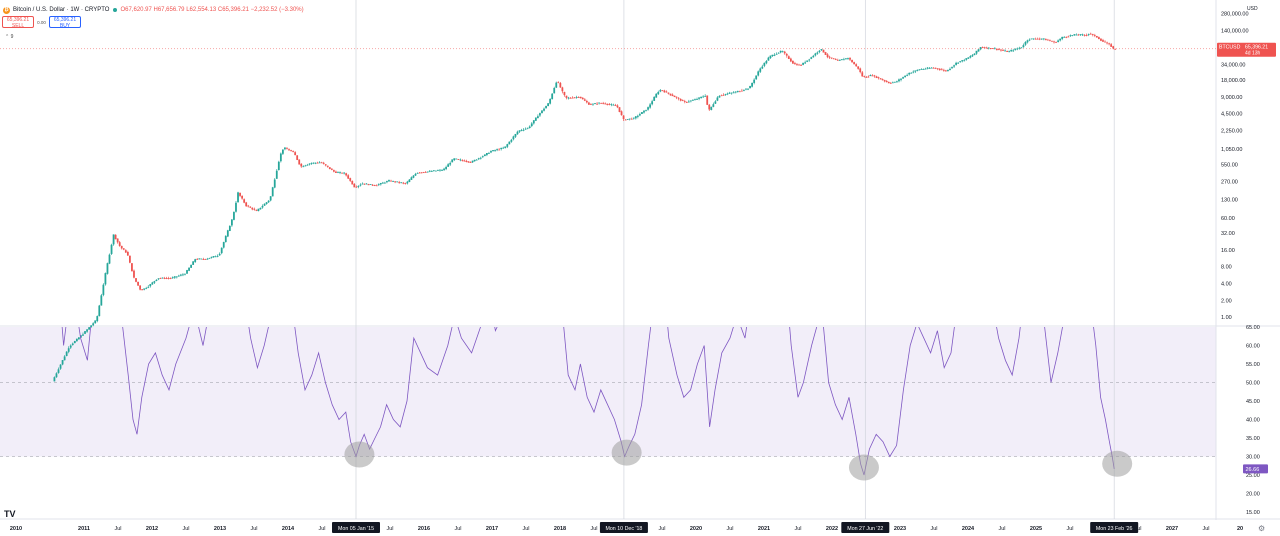 This screenshot has height=536, width=1280. Describe the element at coordinates (525, 529) in the screenshot. I see `time-tick-label: Jul` at that location.